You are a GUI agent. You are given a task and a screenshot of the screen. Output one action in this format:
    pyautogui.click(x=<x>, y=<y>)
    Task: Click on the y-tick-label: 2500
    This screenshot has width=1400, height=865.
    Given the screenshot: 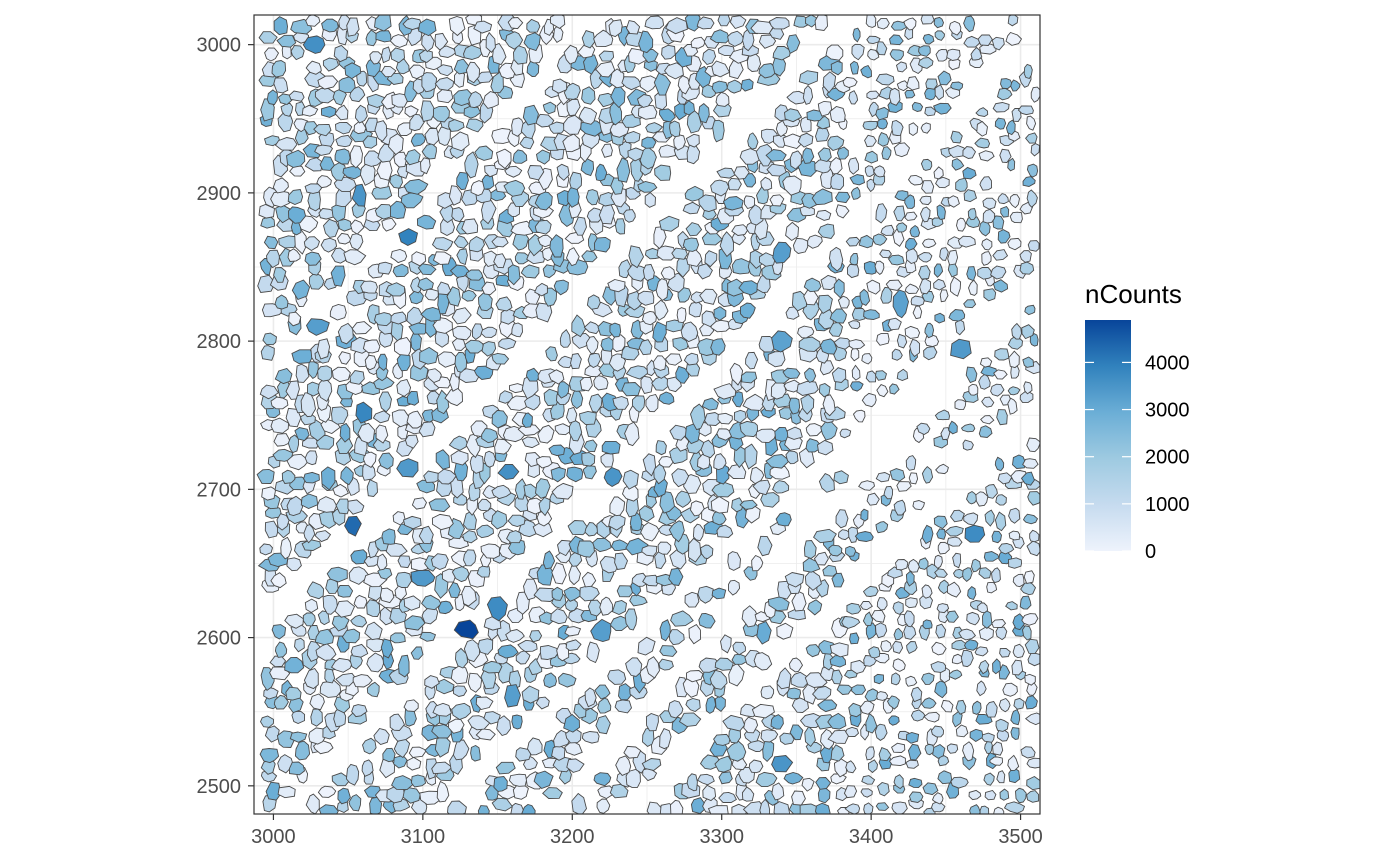 What is the action you would take?
    pyautogui.click(x=219, y=787)
    